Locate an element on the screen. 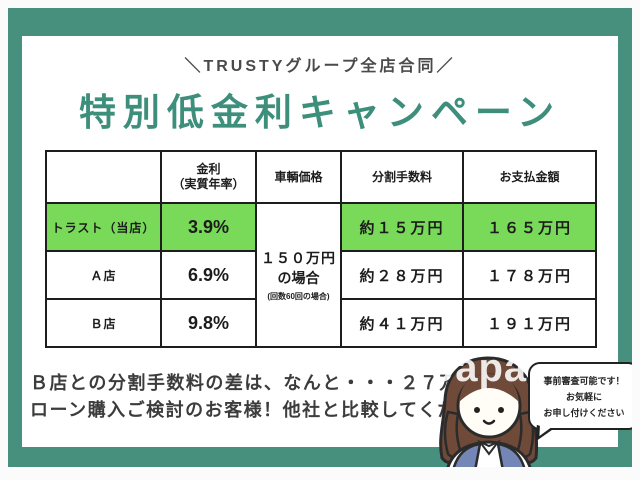 This screenshot has height=480, width=640. price-case-line2: の場合 is located at coordinates (298, 278).